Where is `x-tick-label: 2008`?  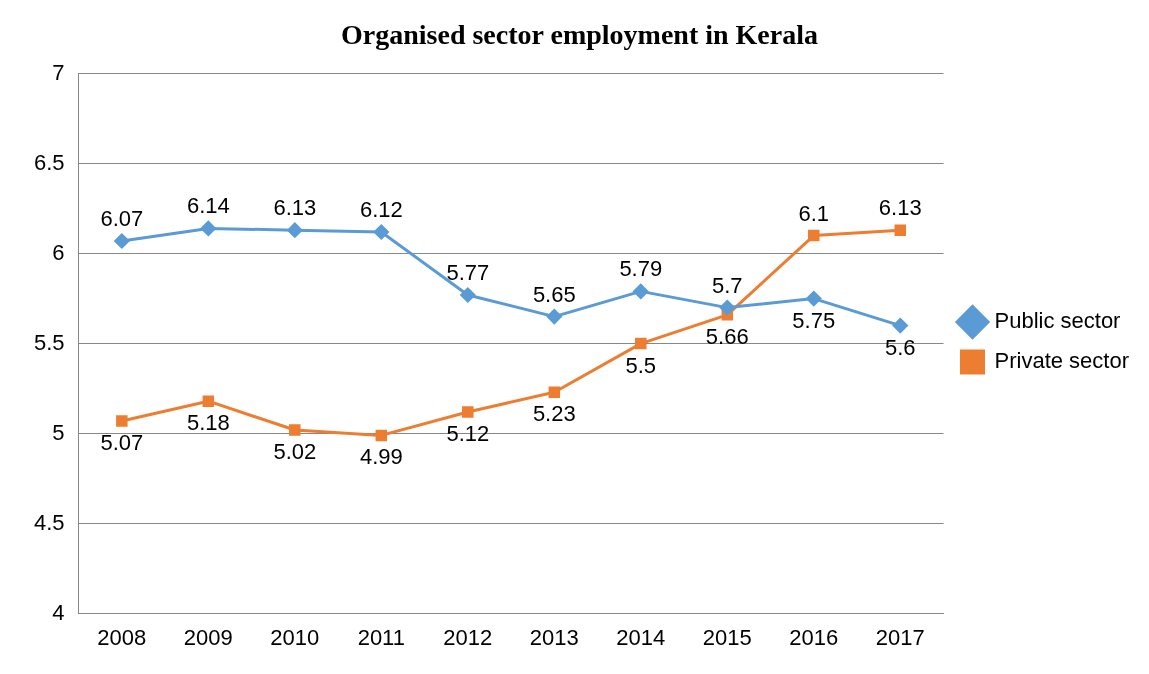
x-tick-label: 2008 is located at coordinates (122, 637).